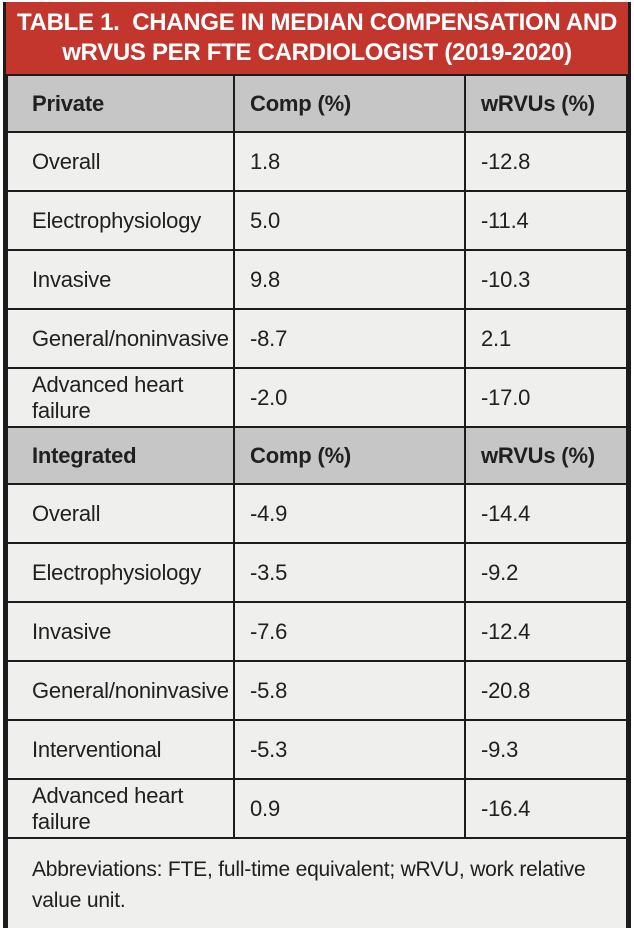 The height and width of the screenshot is (928, 634). I want to click on comp-value: 9.8, so click(349, 279).